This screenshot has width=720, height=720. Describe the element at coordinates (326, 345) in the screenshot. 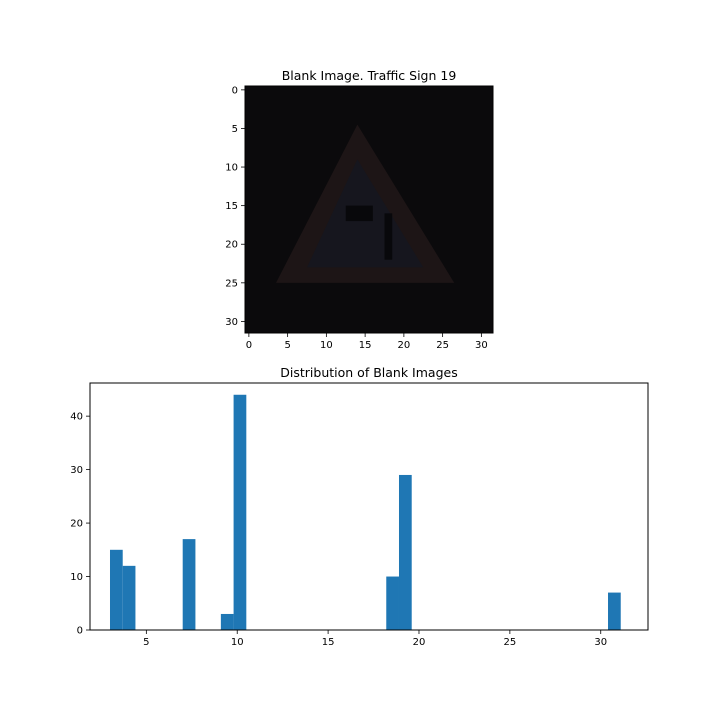

I see `image-x-tick-label: 10` at that location.